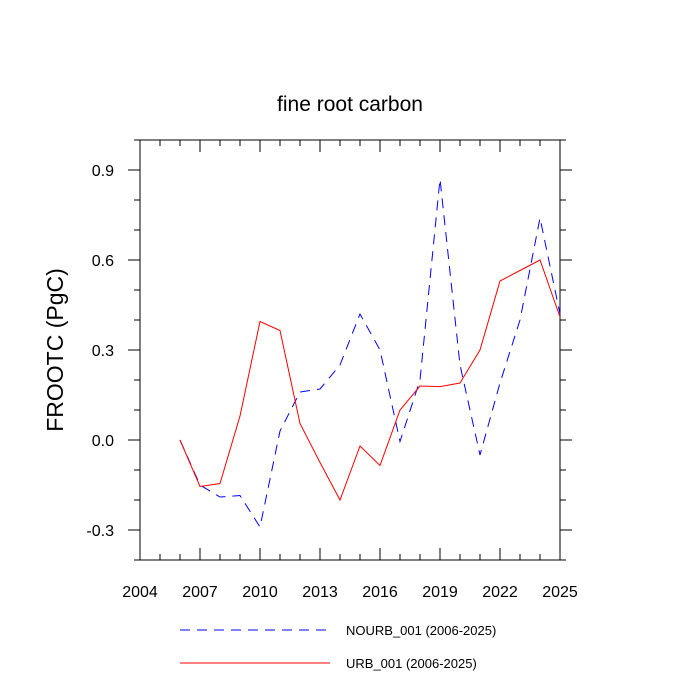 The height and width of the screenshot is (700, 700). I want to click on chart-title: fine root carbon, so click(350, 104).